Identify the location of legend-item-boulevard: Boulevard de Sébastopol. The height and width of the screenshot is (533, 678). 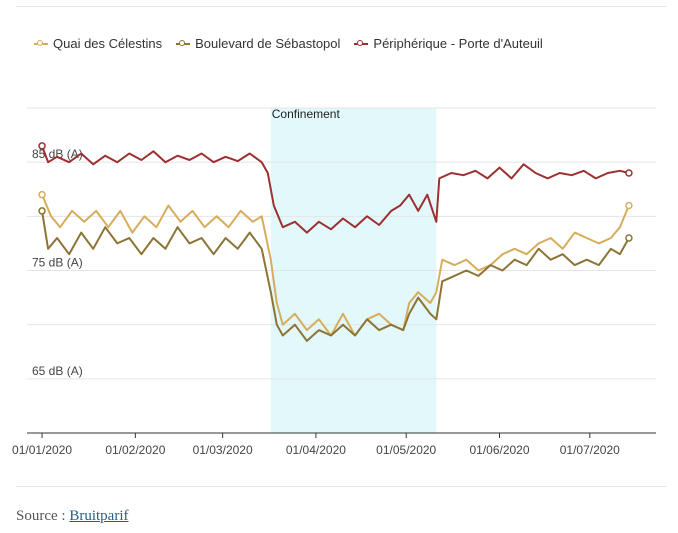
(258, 43).